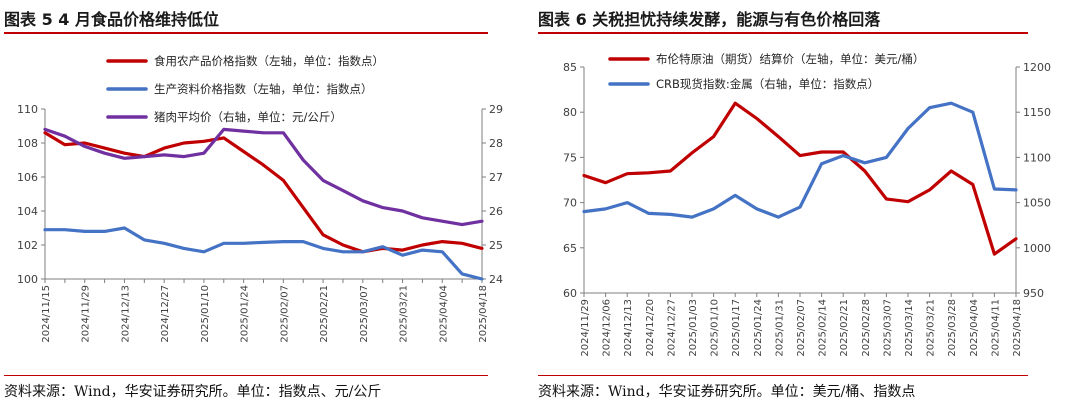  I want to click on right-y-left-tick-label: 70, so click(570, 203).